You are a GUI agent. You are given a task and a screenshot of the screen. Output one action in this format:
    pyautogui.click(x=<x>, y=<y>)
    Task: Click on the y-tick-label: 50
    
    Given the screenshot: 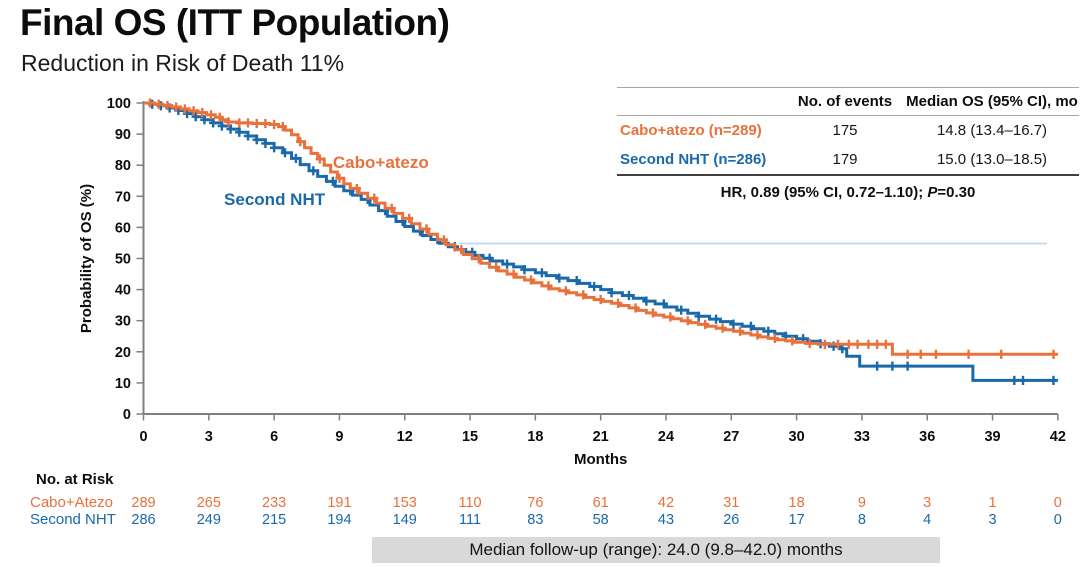 What is the action you would take?
    pyautogui.click(x=123, y=260)
    